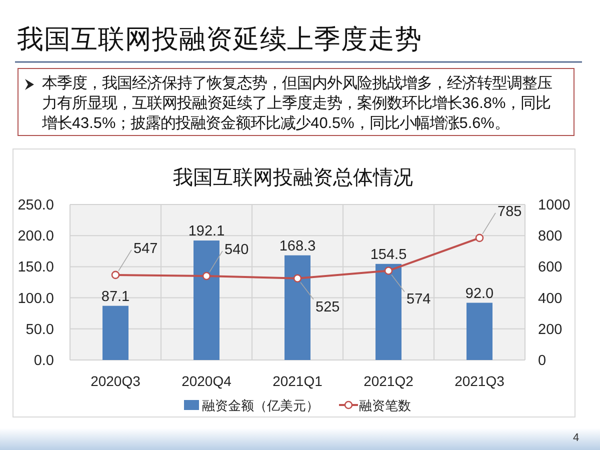  I want to click on y2-tick-label: 600, so click(550, 268).